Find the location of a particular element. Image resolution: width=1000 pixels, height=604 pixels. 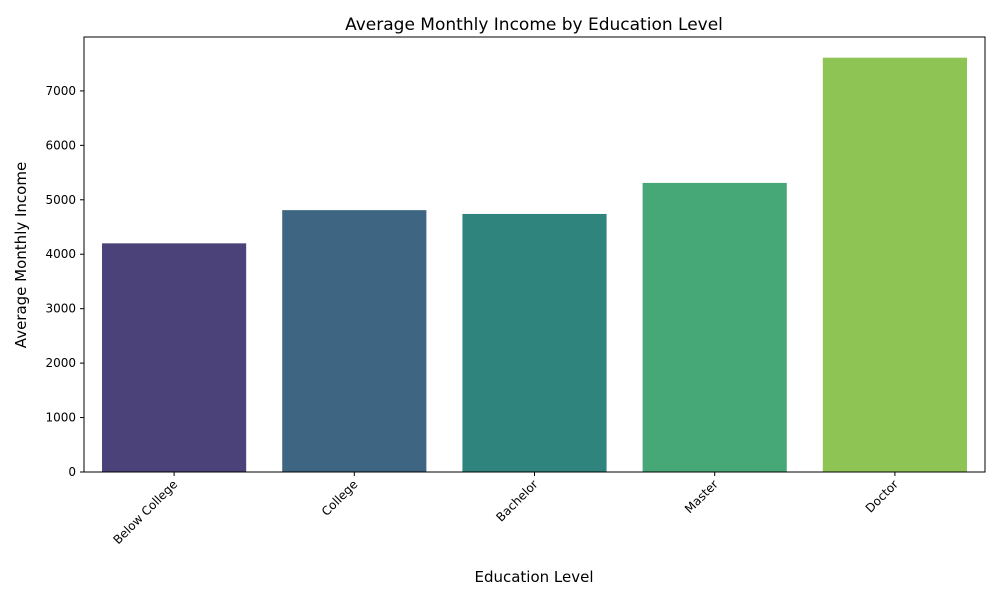

x-axis: Below College College Bachelor Master Doctor is located at coordinates (505, 509).